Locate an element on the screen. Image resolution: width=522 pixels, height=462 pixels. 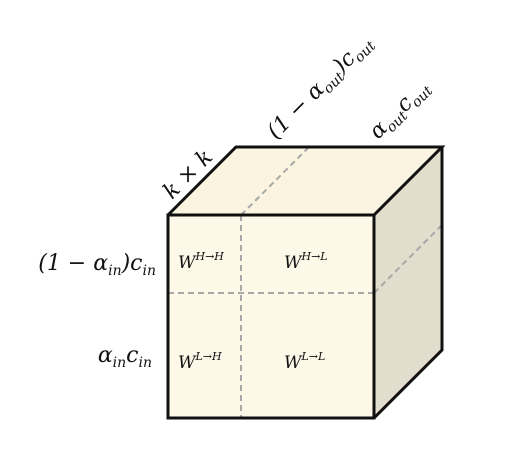
weight-low-to-low: WL→L is located at coordinates (304, 361).